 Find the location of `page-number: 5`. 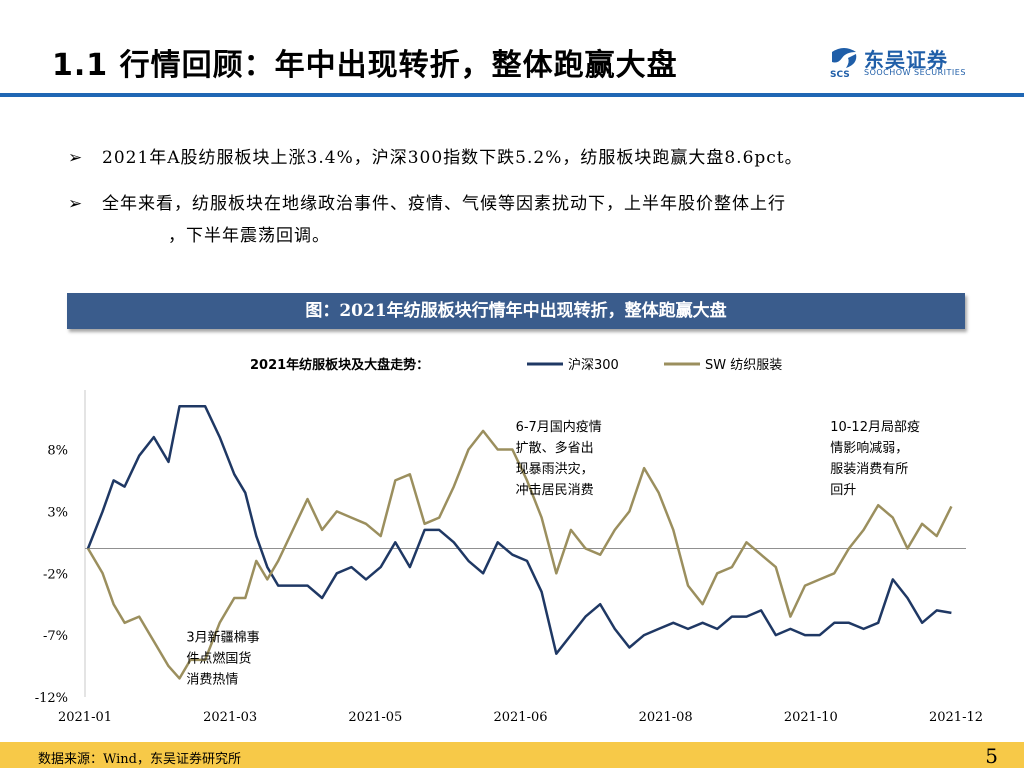

page-number: 5 is located at coordinates (991, 756).